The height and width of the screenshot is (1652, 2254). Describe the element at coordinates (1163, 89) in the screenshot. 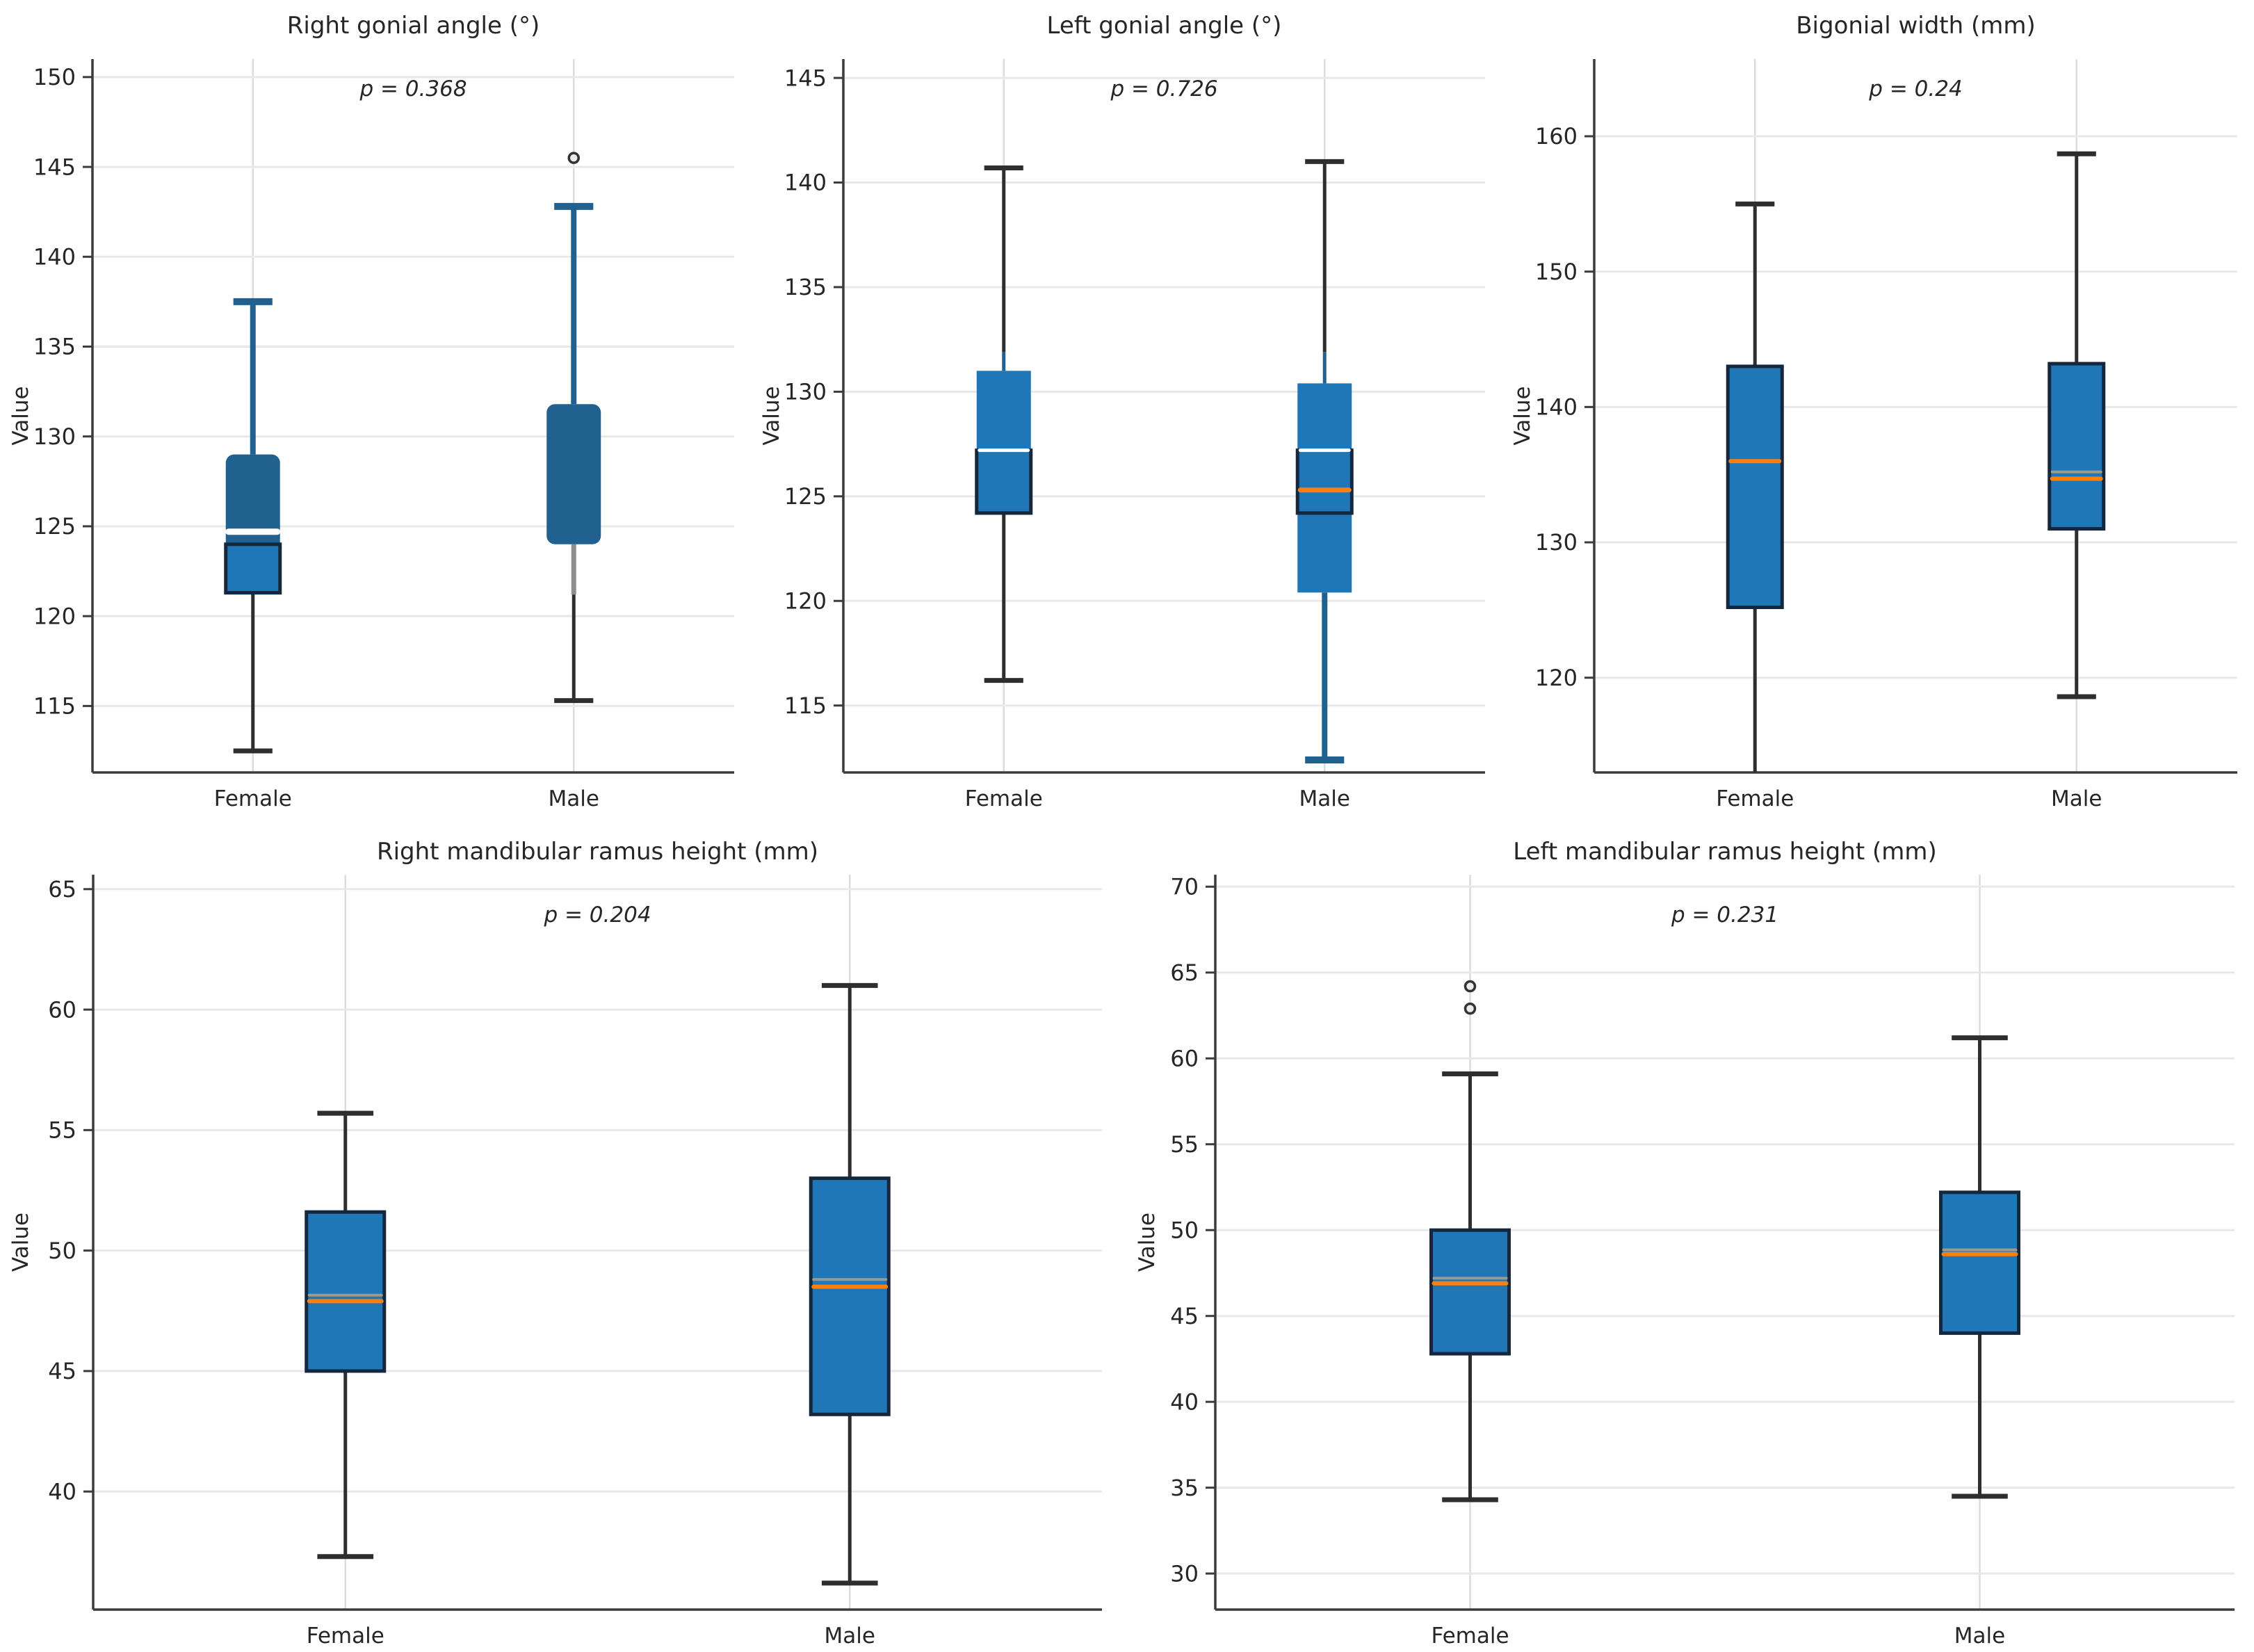

I see `p-value-label: p = 0.726` at that location.